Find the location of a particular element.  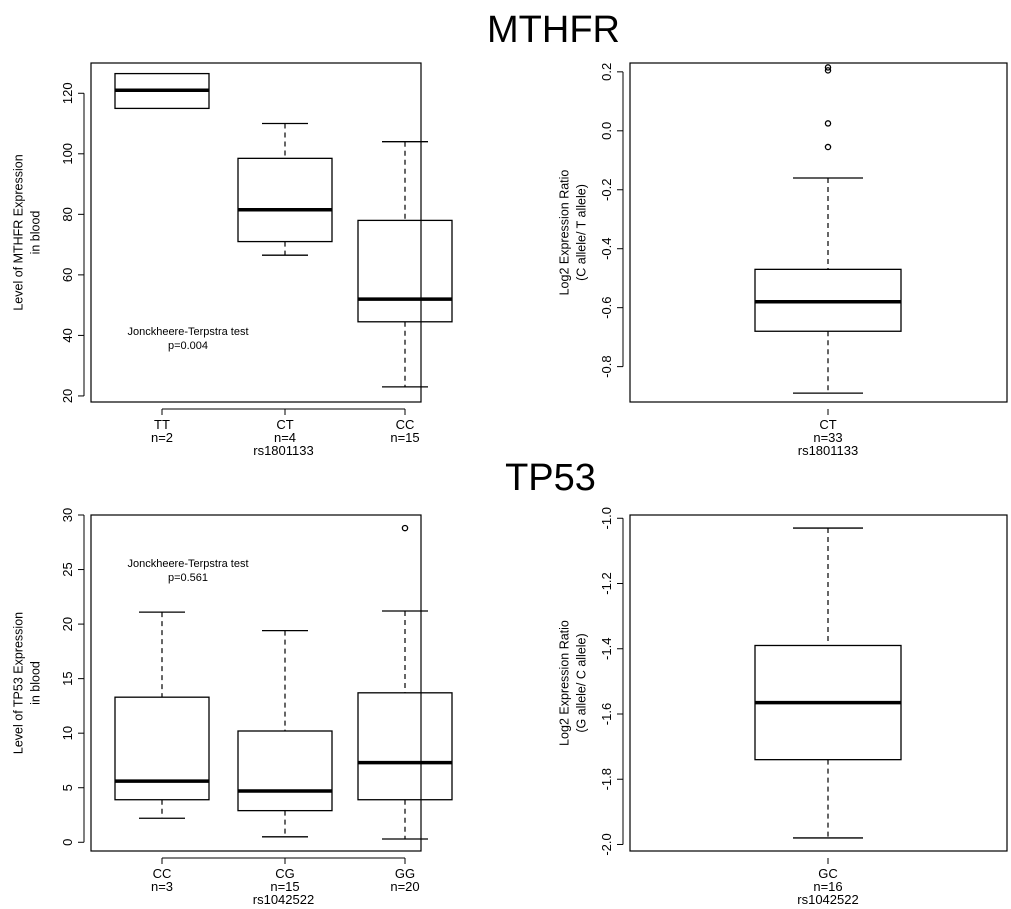

y-tick-label: -0.6 is located at coordinates (606, 307).